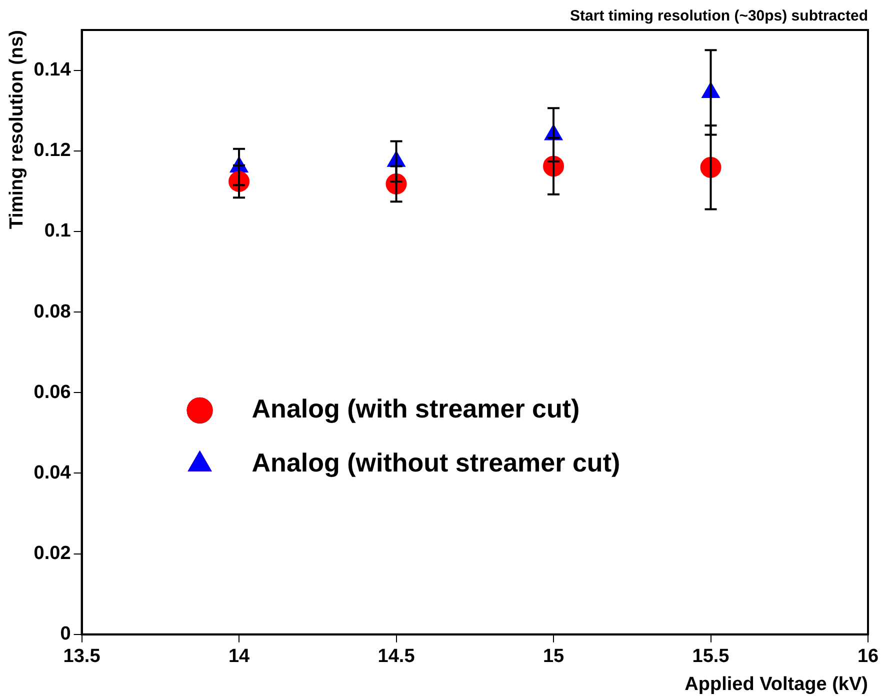  What do you see at coordinates (52, 392) in the screenshot?
I see `y-tick-label: 0.06` at bounding box center [52, 392].